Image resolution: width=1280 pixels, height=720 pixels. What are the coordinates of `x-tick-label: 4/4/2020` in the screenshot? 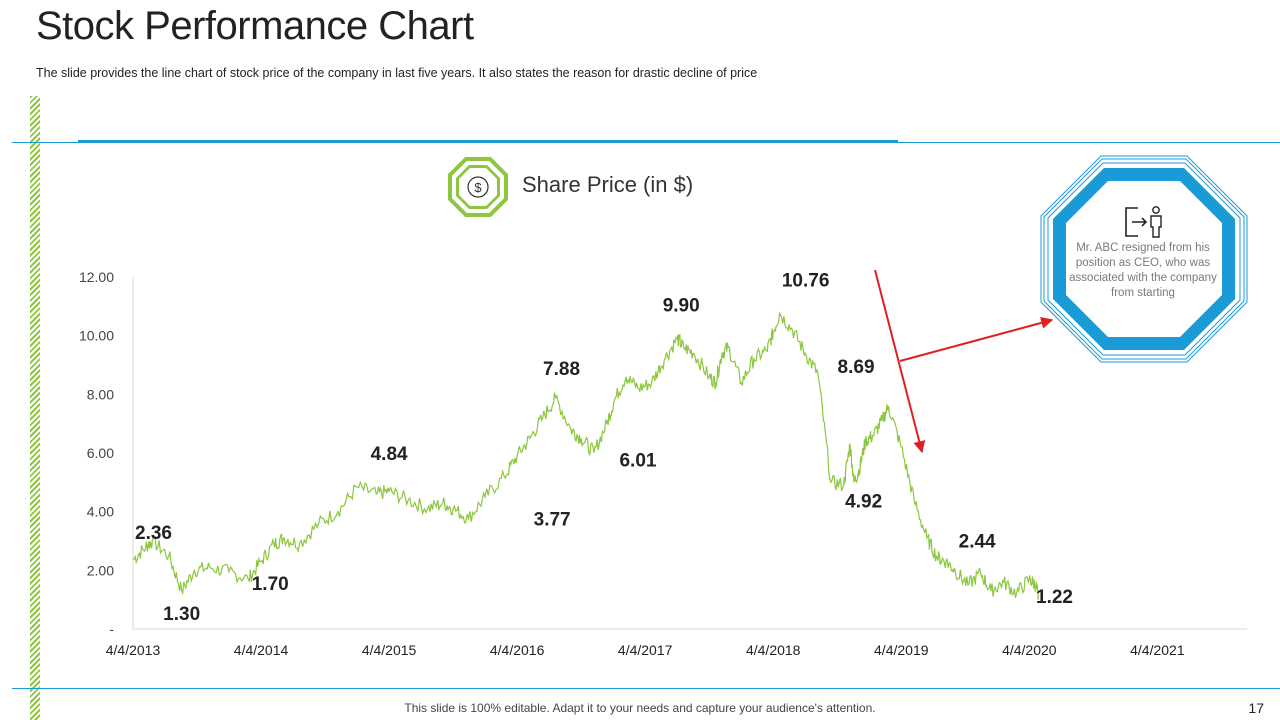 It's located at (1029, 650).